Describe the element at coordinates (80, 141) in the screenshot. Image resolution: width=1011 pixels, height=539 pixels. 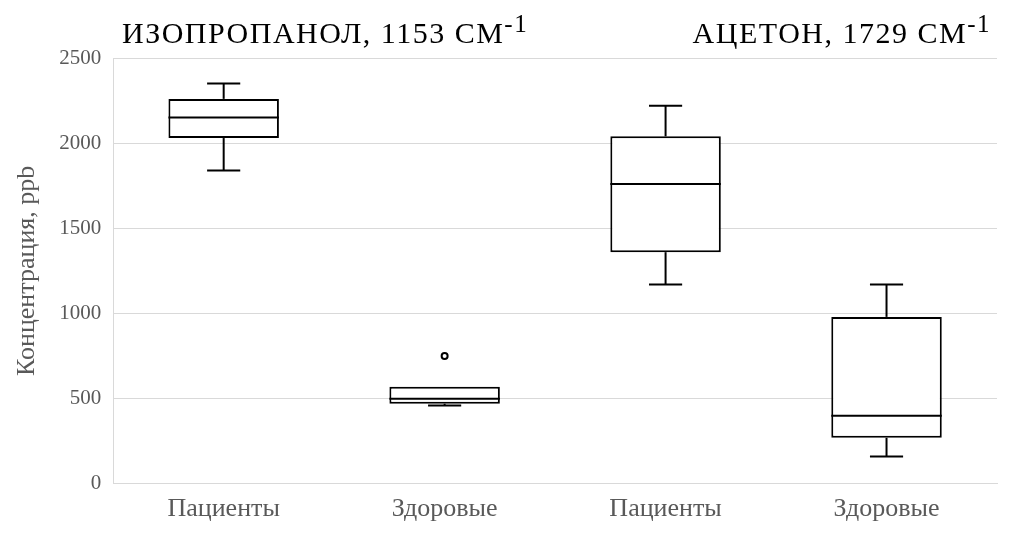
I see `y-tick-label: 2000` at that location.